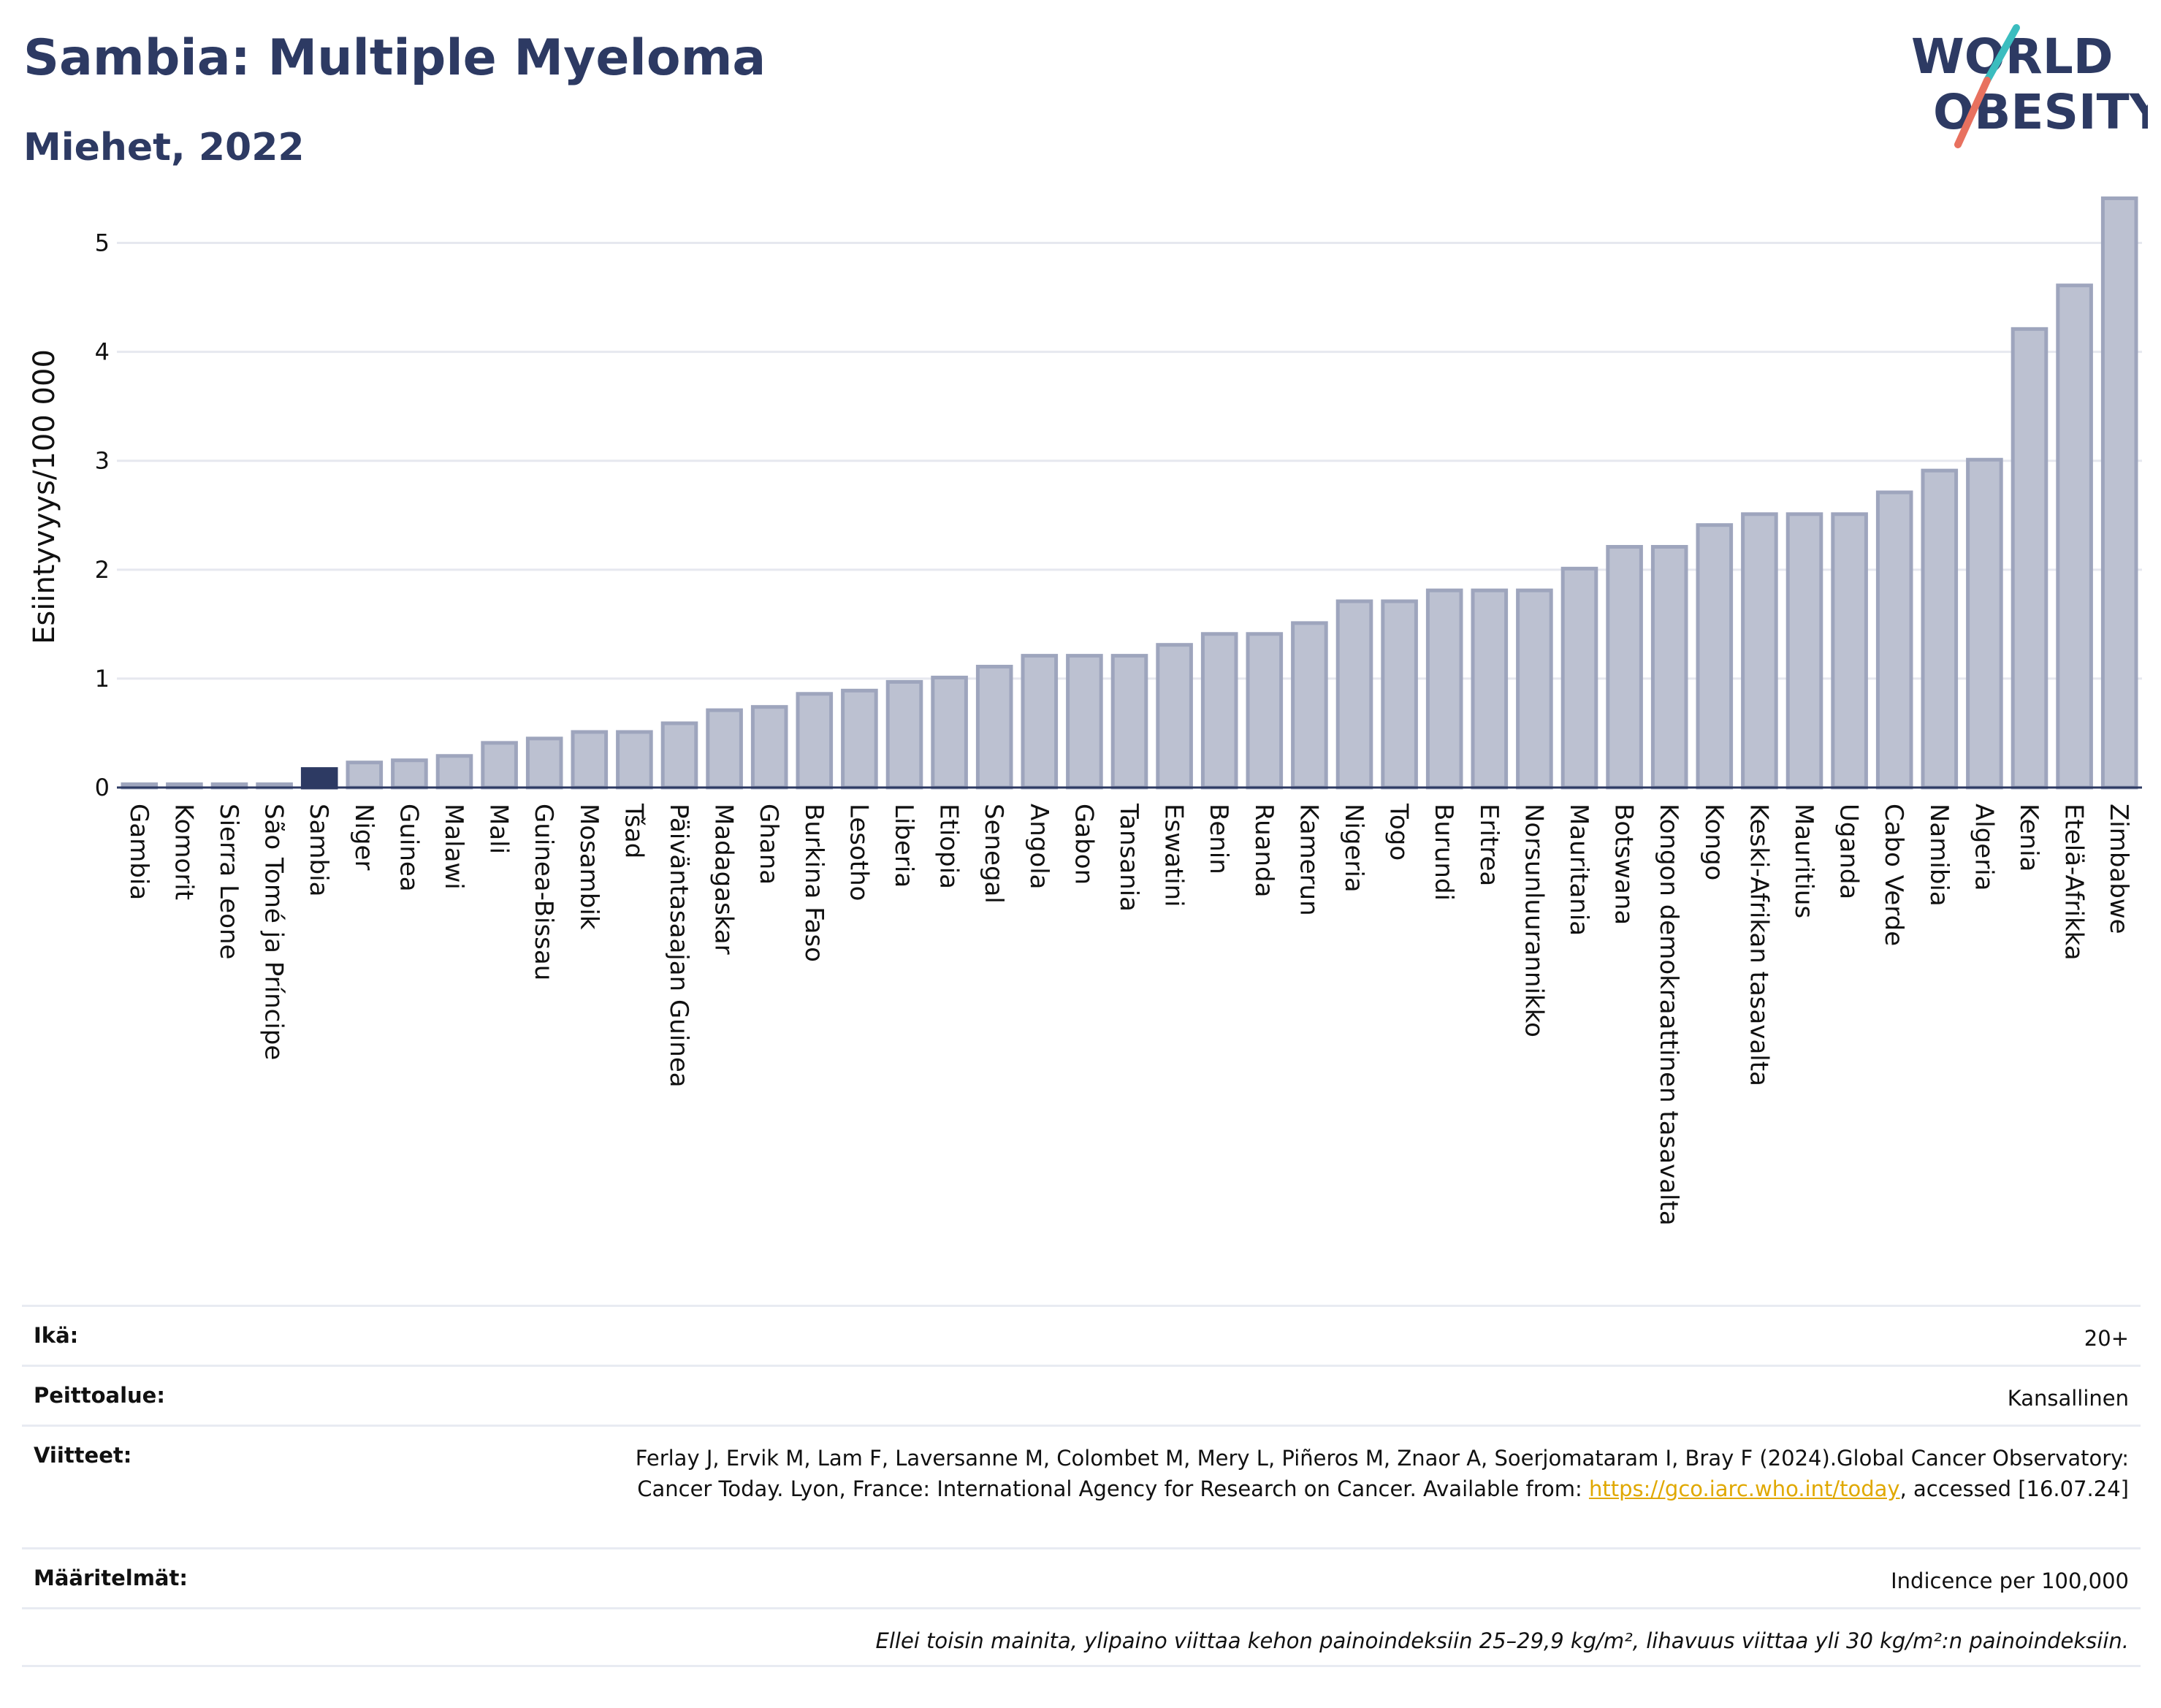  I want to click on bar-eswatini, so click(1174, 716).